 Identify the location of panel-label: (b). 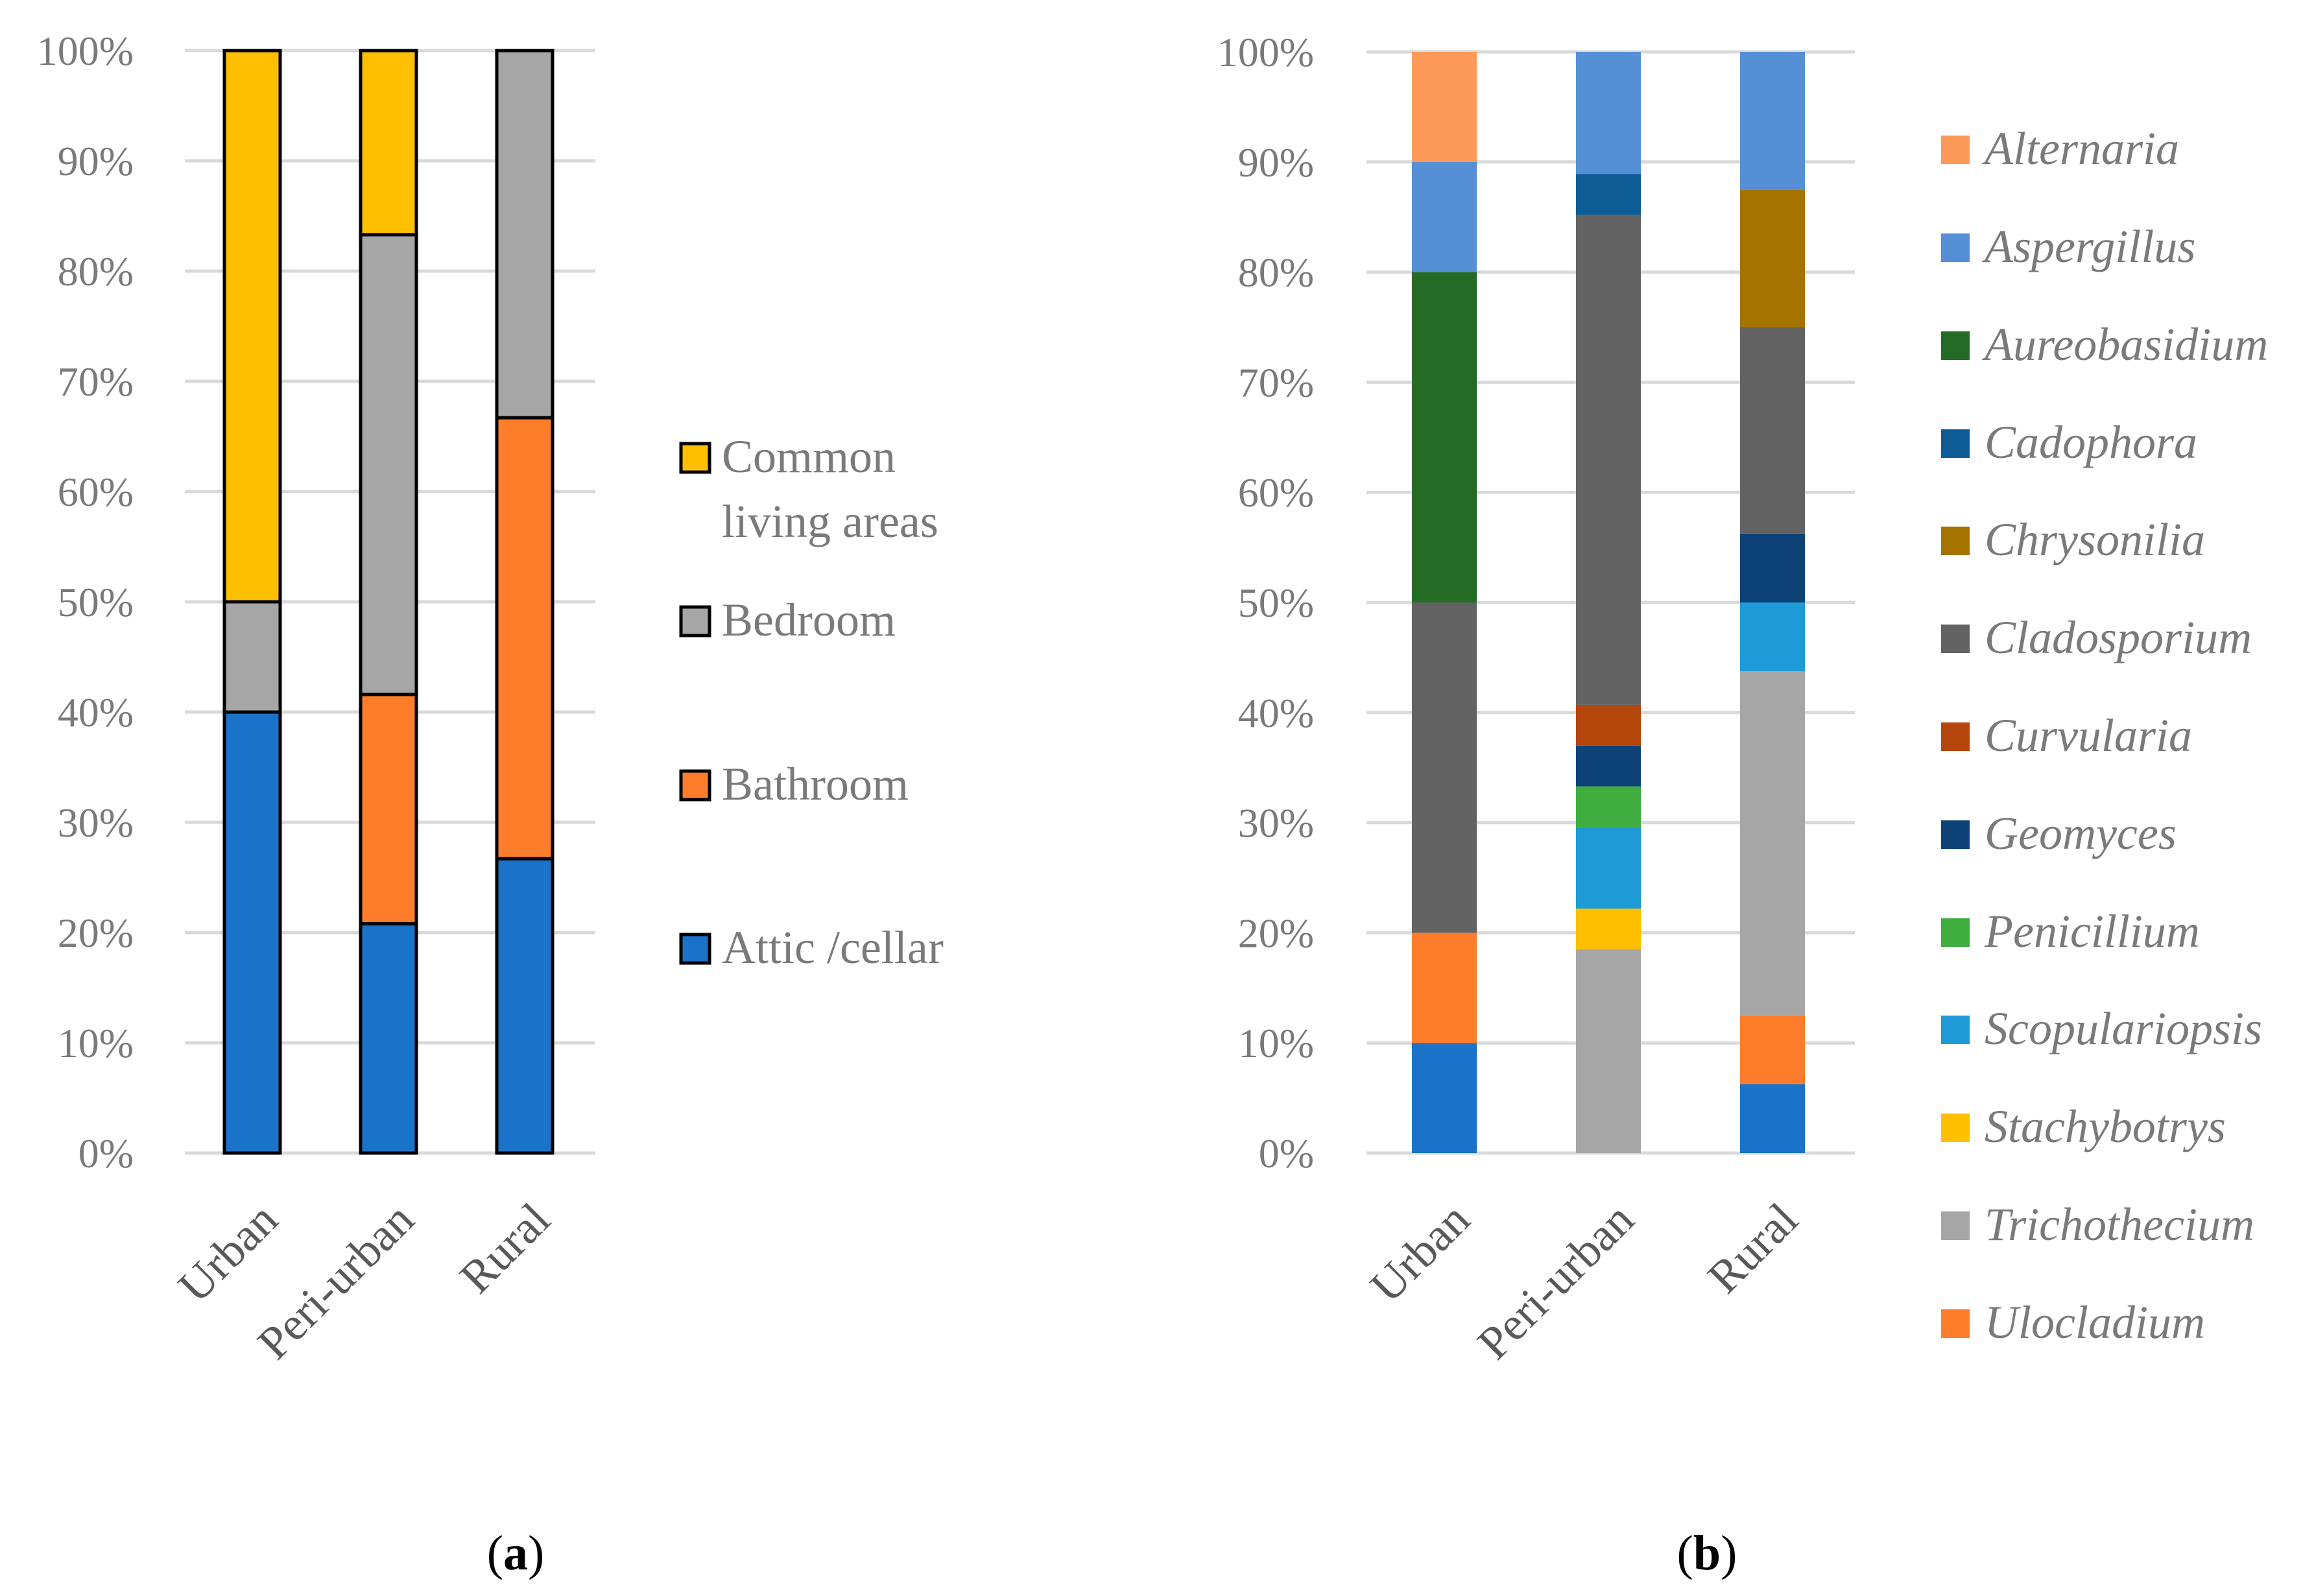
(1707, 1553).